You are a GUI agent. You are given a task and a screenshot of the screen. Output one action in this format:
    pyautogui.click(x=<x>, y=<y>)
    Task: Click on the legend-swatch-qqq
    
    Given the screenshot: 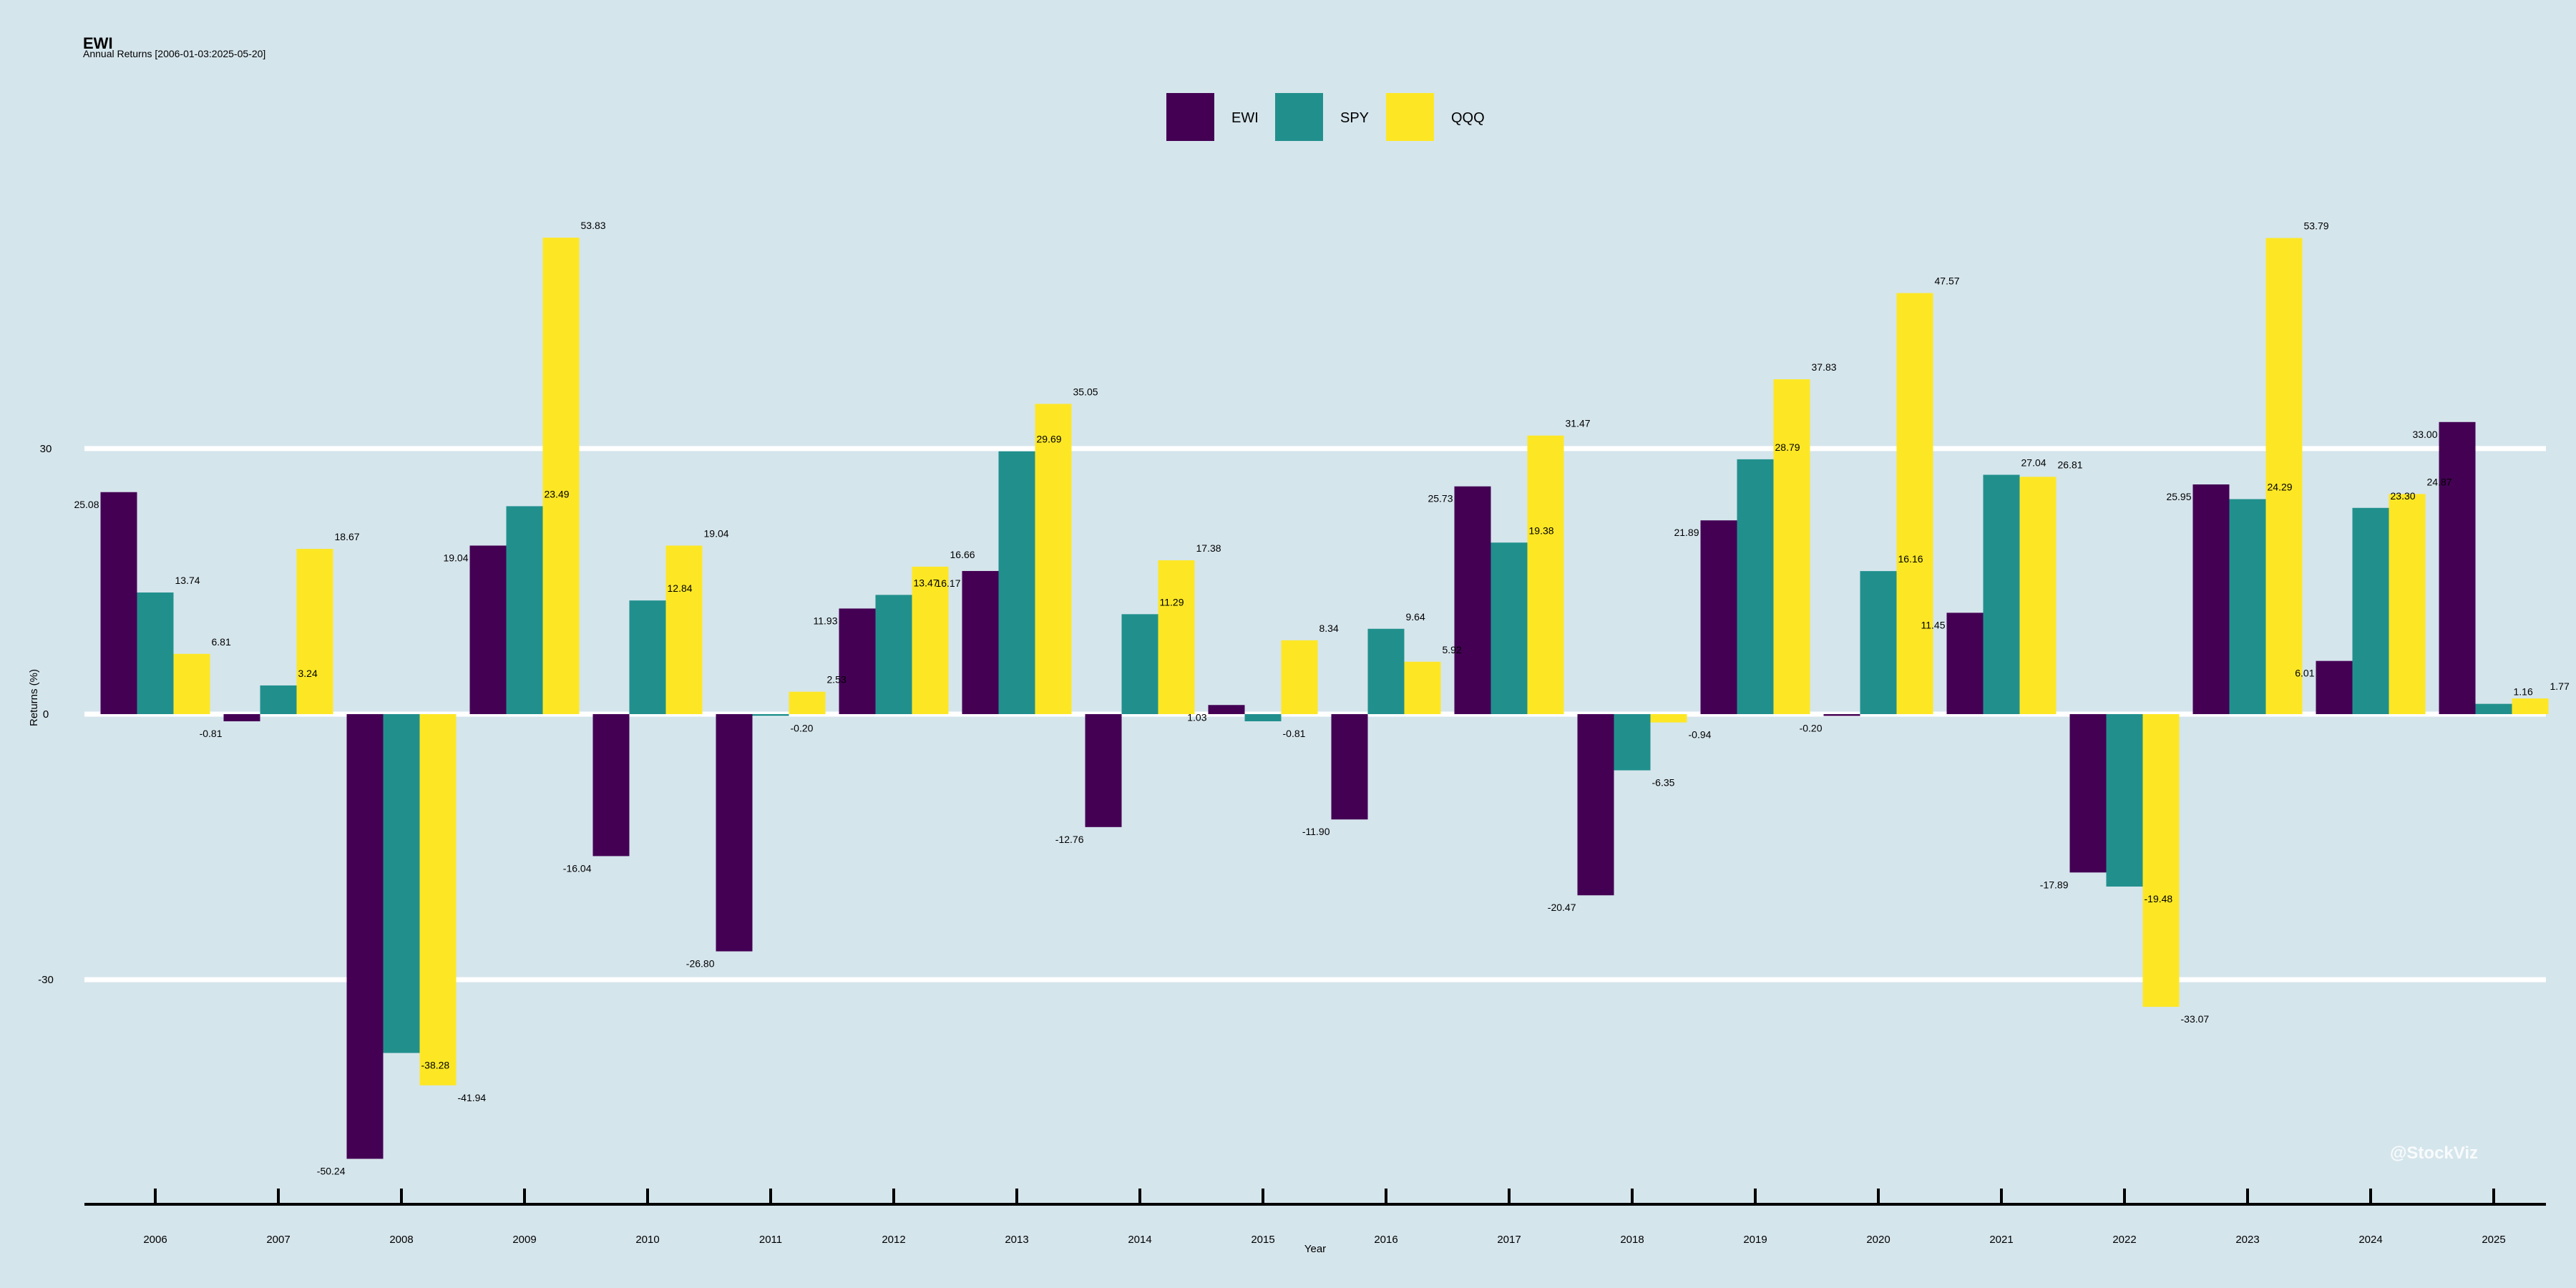 What is the action you would take?
    pyautogui.click(x=1410, y=117)
    